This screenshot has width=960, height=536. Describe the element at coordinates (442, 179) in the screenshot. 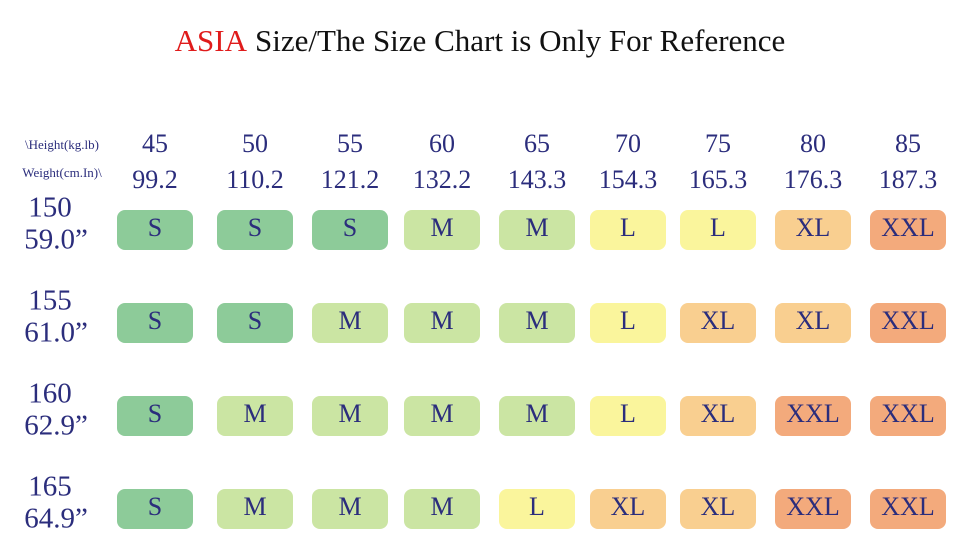

I see `lb-label: 132.2` at that location.